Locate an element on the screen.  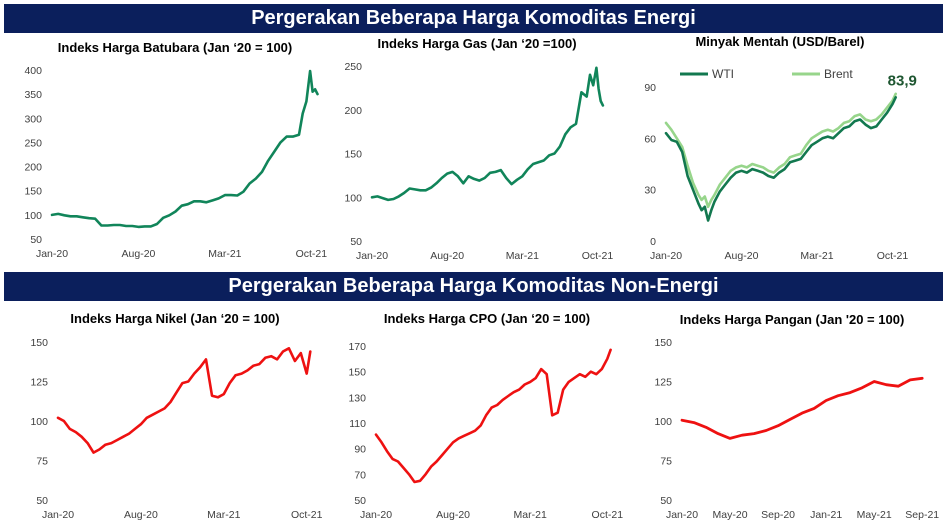
latest-value-annotation: 83,9 is located at coordinates (902, 80).